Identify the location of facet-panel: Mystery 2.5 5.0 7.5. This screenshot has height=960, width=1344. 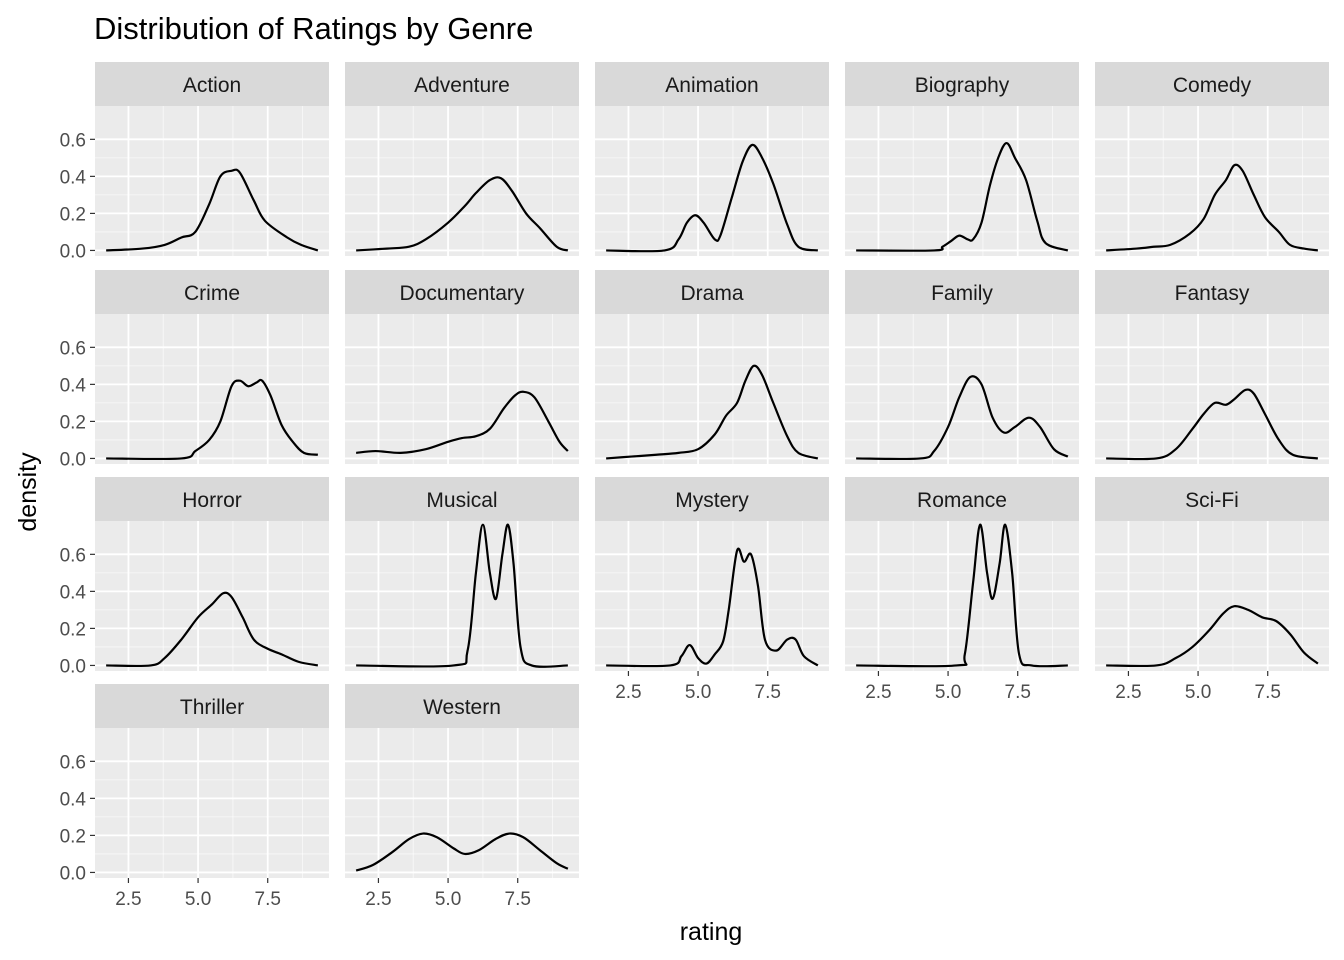
(712, 590).